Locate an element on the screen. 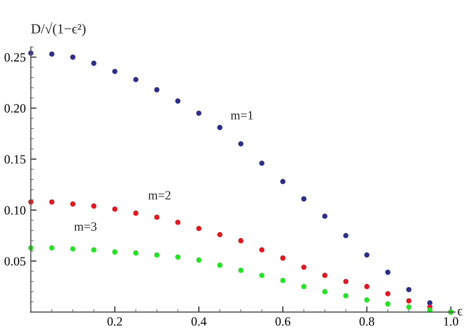  x-tick-label: 0.8 is located at coordinates (367, 321).